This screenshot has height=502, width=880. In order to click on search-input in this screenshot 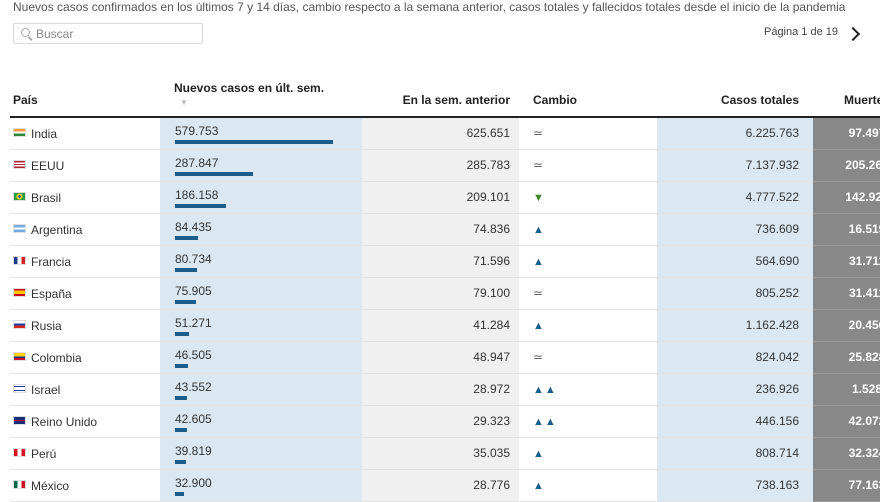, I will do `click(116, 33)`.